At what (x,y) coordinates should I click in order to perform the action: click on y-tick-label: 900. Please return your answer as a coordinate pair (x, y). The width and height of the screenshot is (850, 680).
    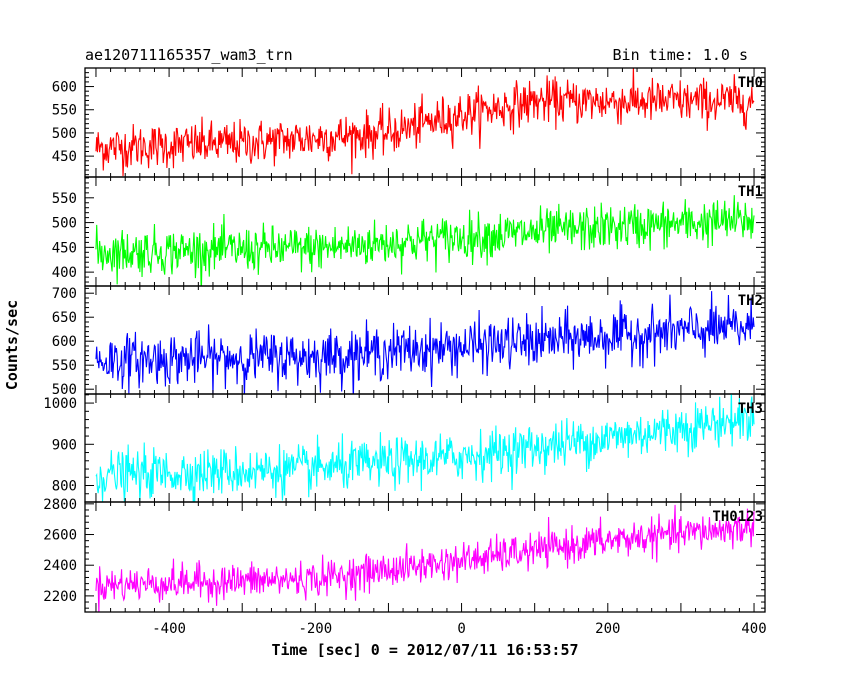
    Looking at the image, I should click on (64, 445).